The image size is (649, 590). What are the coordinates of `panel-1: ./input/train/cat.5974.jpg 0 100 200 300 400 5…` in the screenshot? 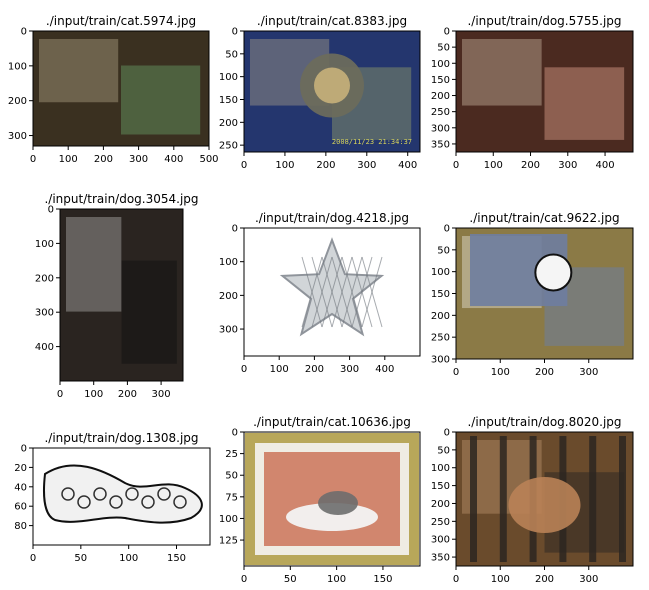 It's located at (113, 89).